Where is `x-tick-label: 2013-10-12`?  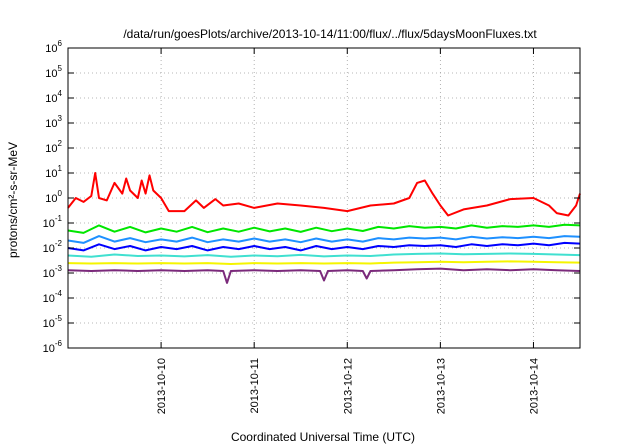
x-tick-label: 2013-10-12 is located at coordinates (348, 386).